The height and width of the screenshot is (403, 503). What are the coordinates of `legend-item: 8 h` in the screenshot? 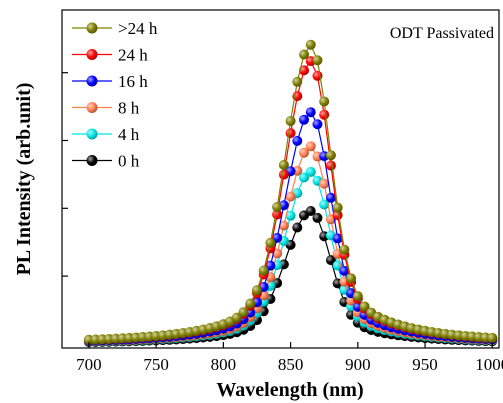 It's located at (106, 108).